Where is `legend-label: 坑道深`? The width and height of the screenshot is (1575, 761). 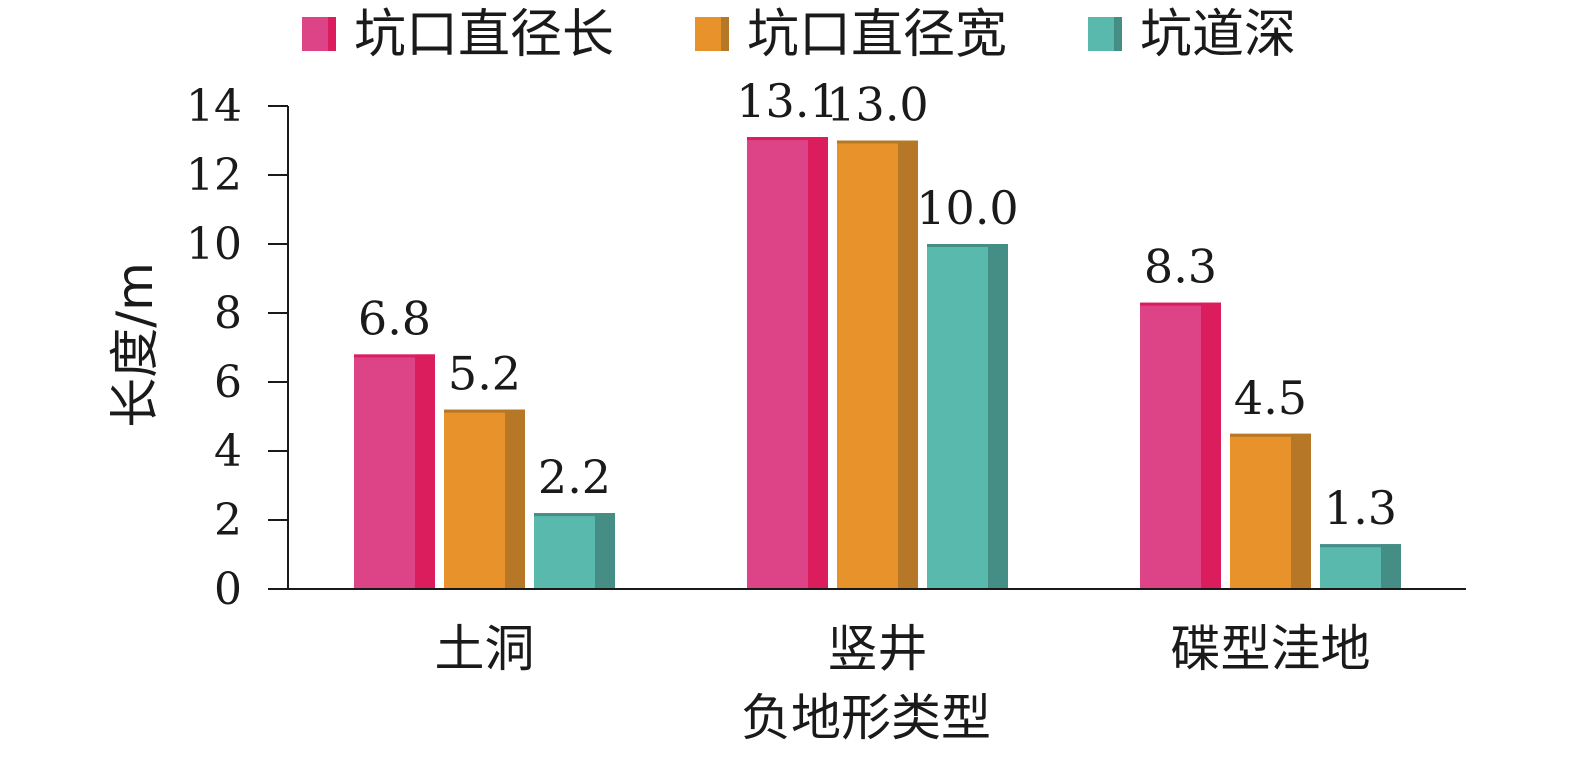 legend-label: 坑道深 is located at coordinates (1218, 35).